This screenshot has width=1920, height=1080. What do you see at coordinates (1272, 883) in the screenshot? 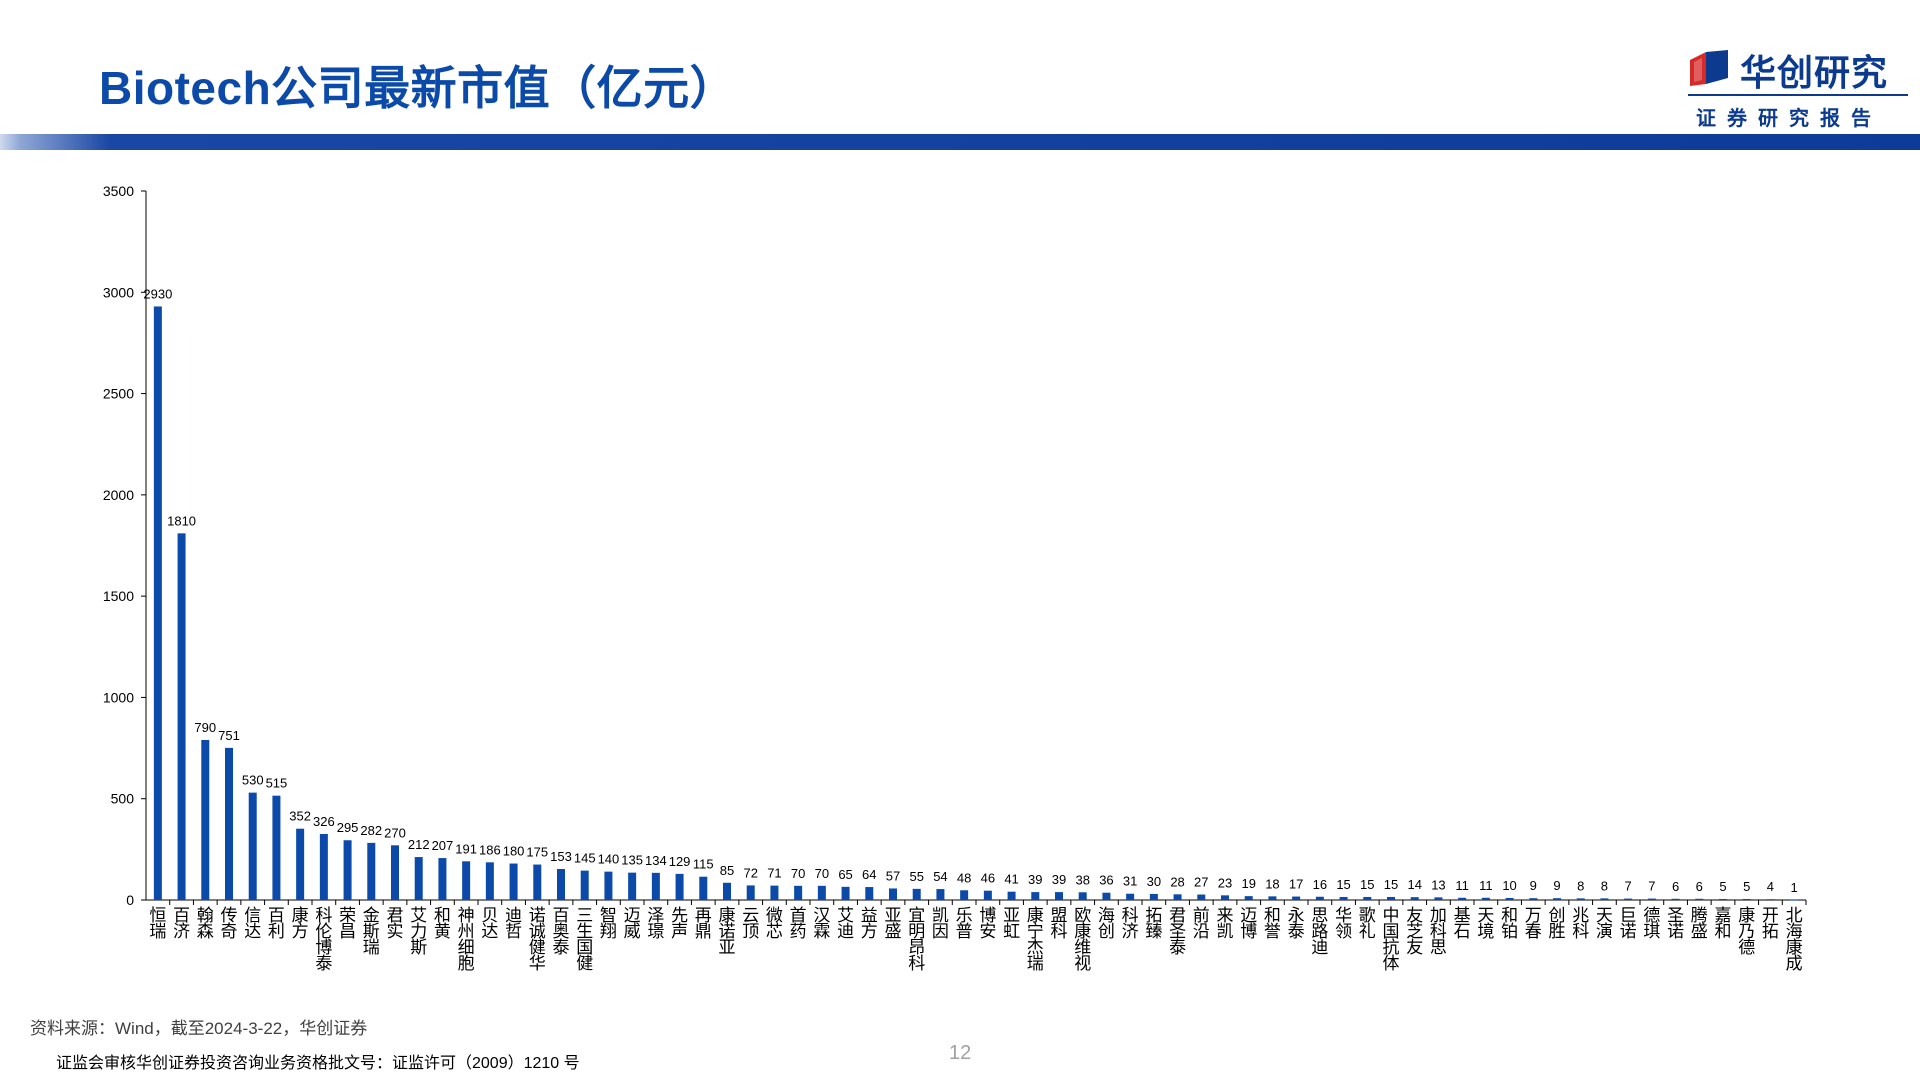
I see `value-label: 18` at bounding box center [1272, 883].